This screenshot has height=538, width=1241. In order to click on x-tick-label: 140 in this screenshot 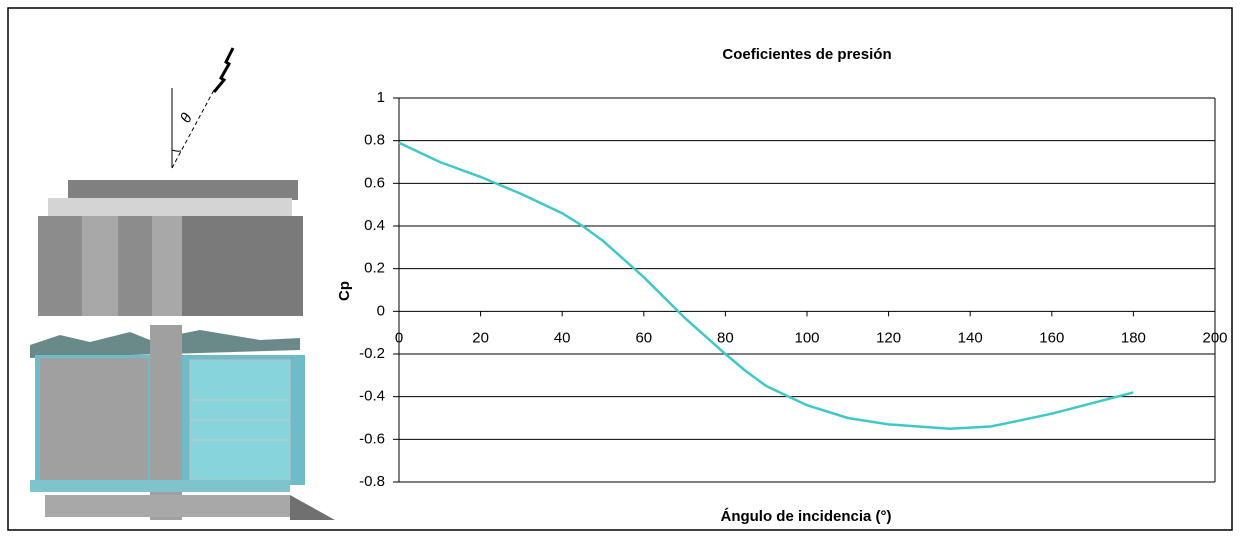, I will do `click(970, 337)`.